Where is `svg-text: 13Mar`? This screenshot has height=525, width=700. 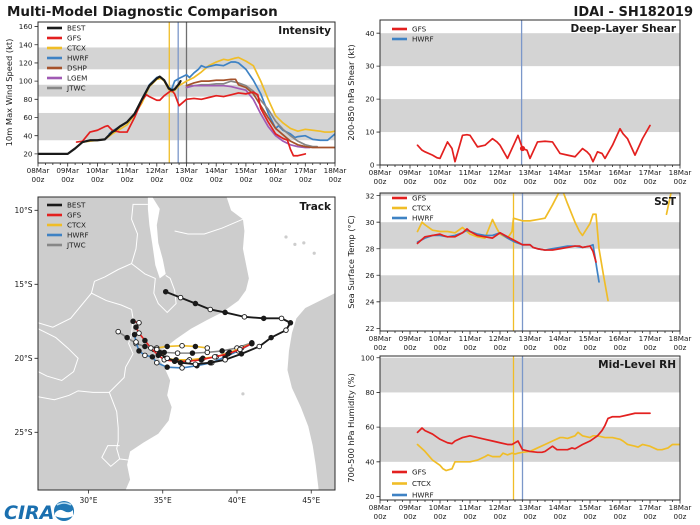 svg-text: 13Mar is located at coordinates (530, 338).